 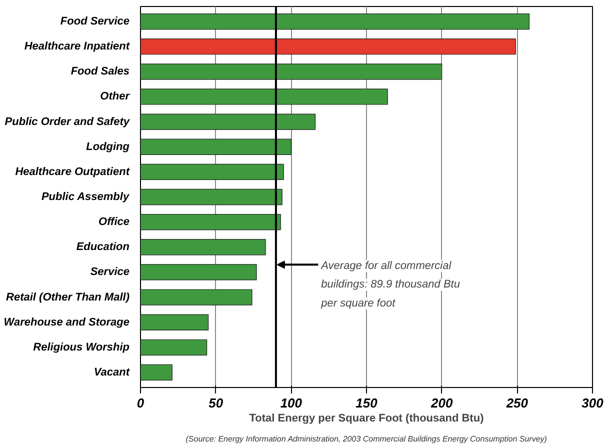 I want to click on y-tick-label: Healthcare Outpatient, so click(x=73, y=172).